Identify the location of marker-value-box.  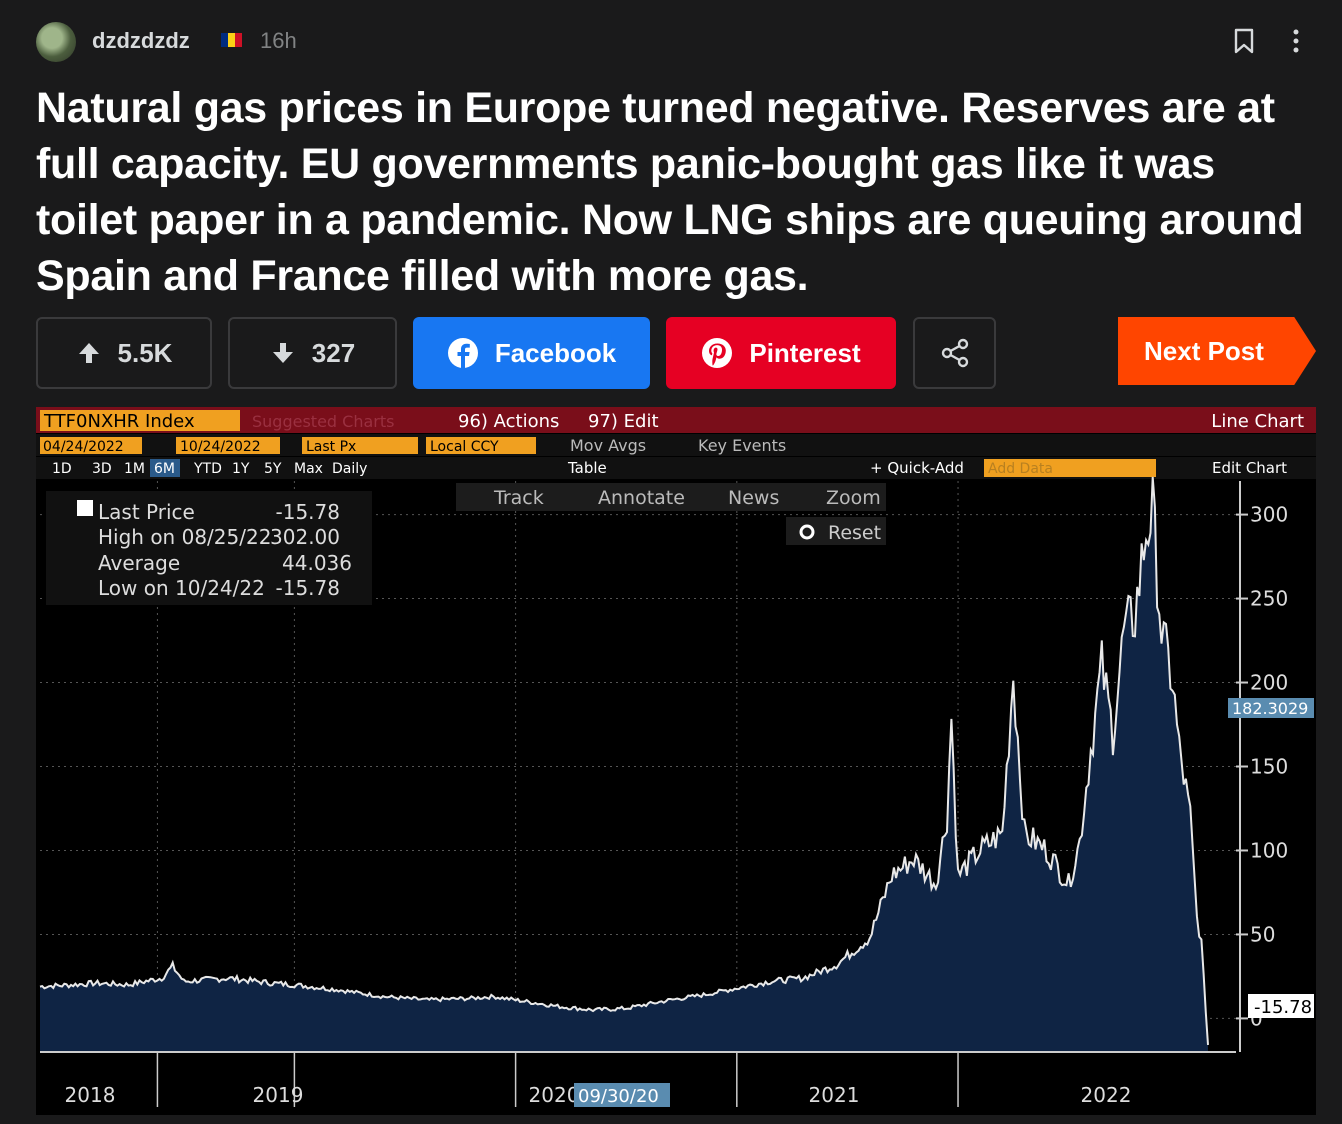
(1271, 708).